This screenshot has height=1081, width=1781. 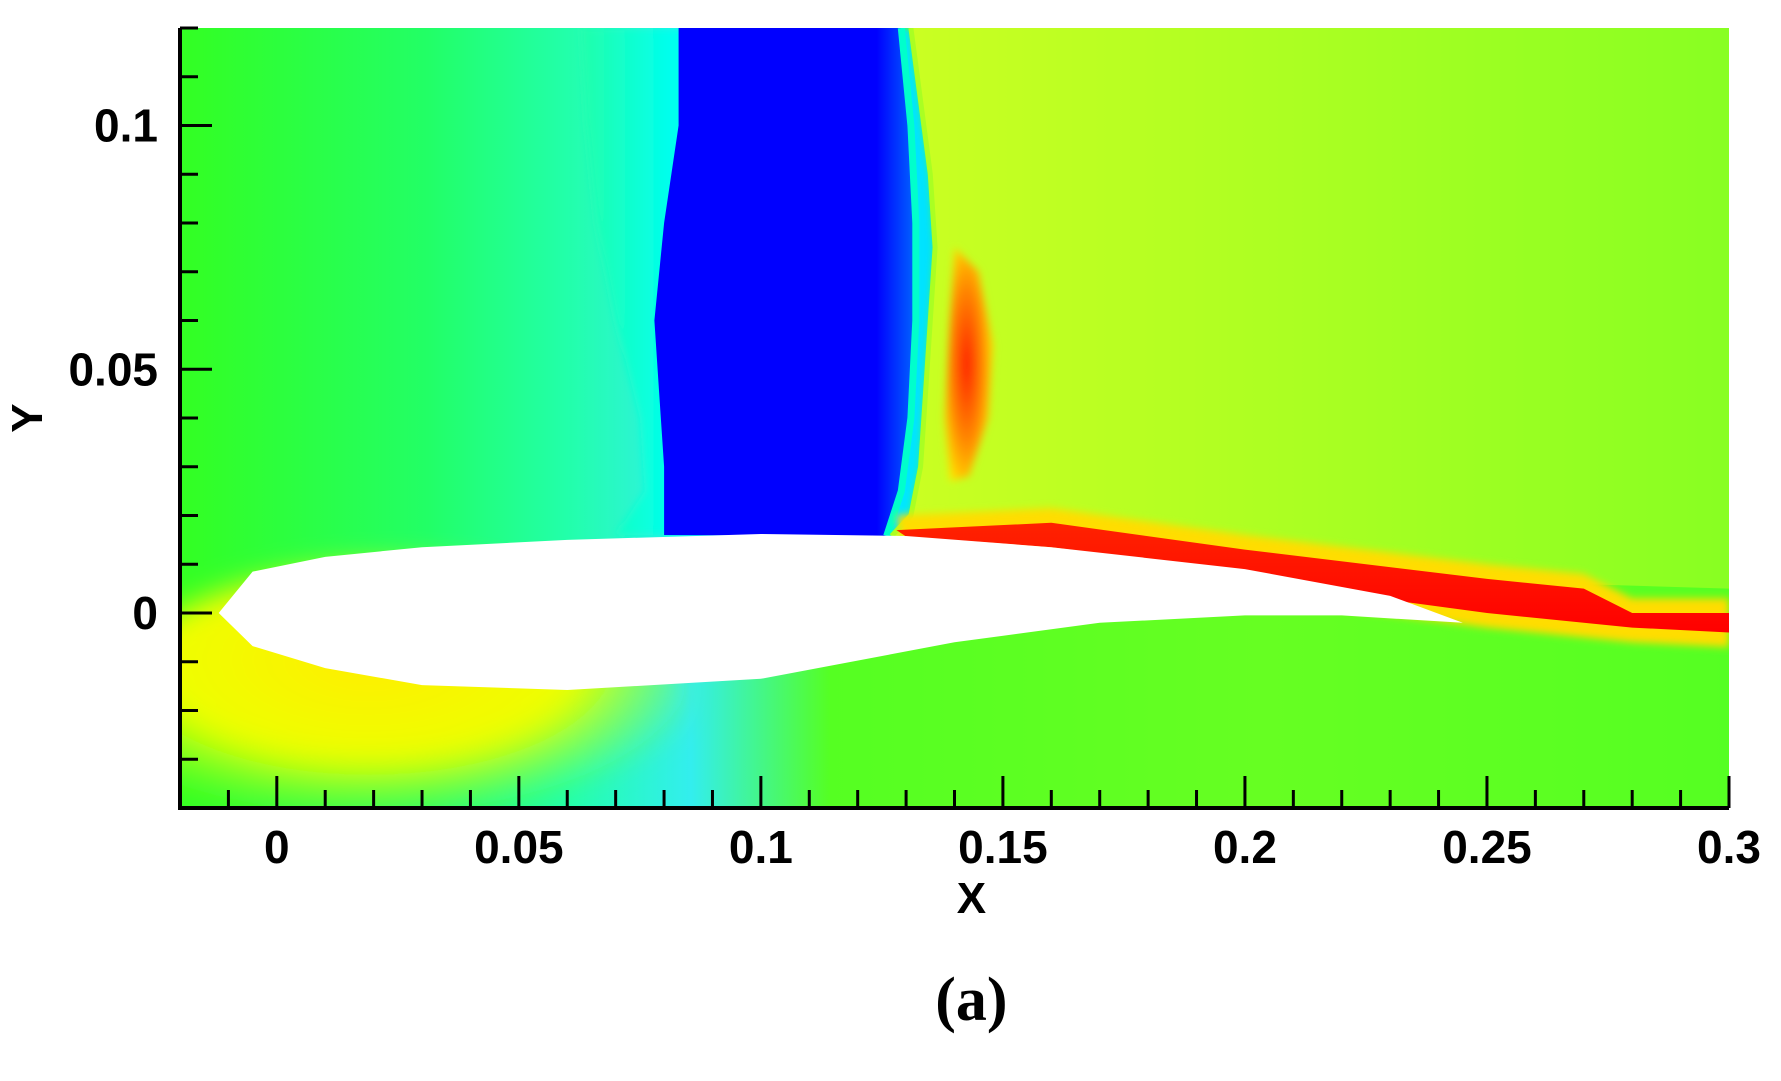 I want to click on y-axis-title: Y, so click(x=27, y=417).